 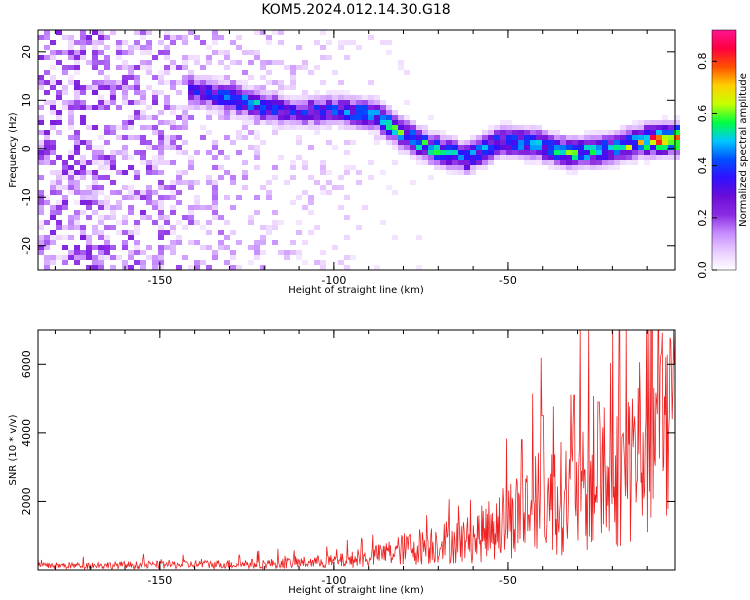 I want to click on colorbar-tick-label: 0.8, so click(x=702, y=62).